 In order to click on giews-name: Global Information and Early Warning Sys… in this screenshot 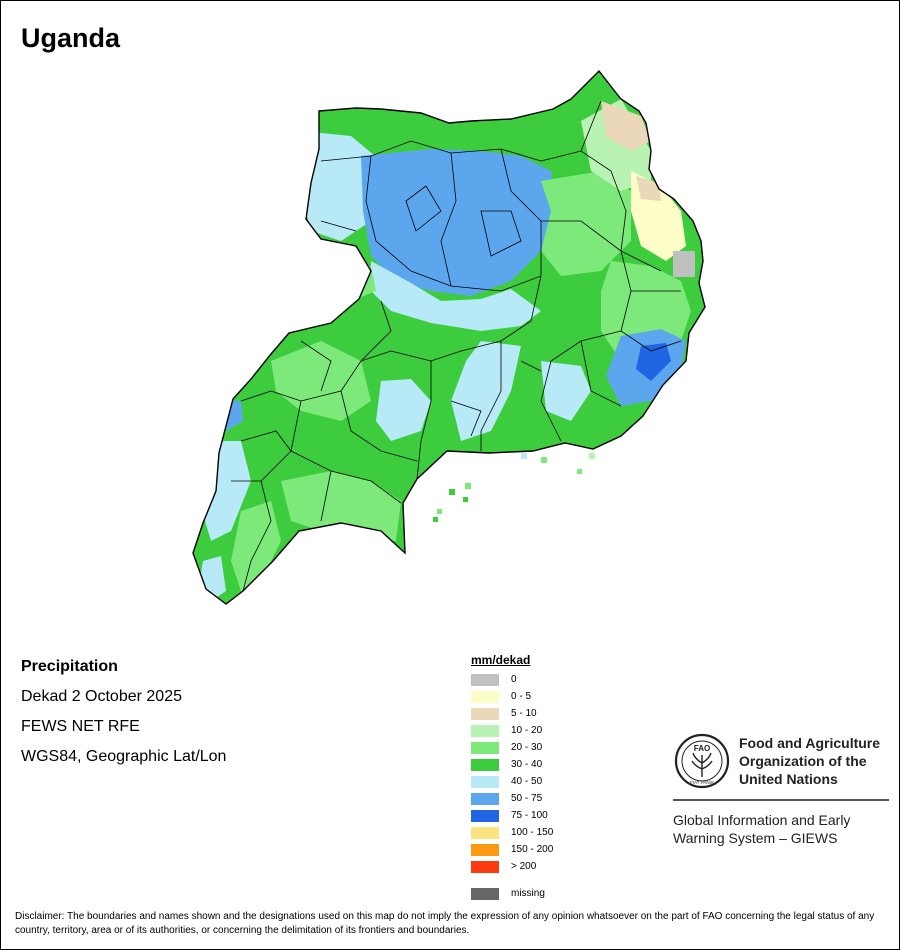, I will do `click(781, 829)`.